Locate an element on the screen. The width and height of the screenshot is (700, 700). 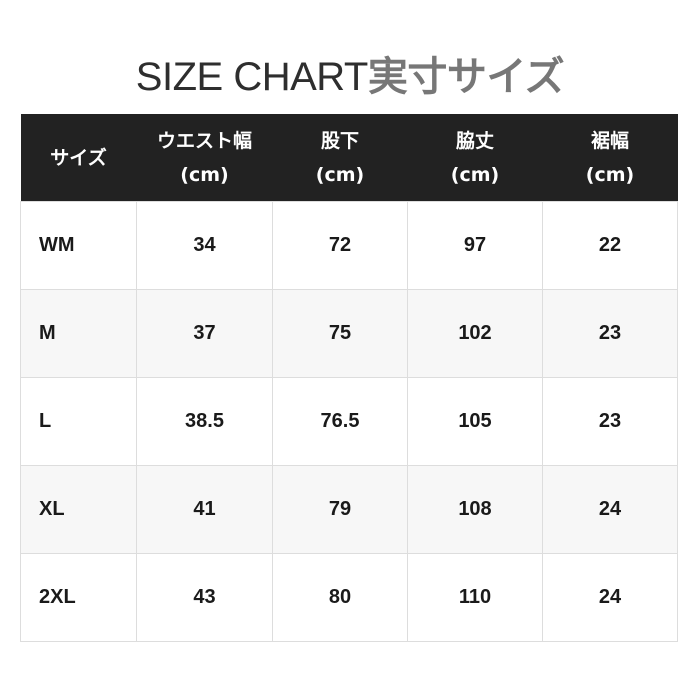
size-cell: XL is located at coordinates (78, 509).